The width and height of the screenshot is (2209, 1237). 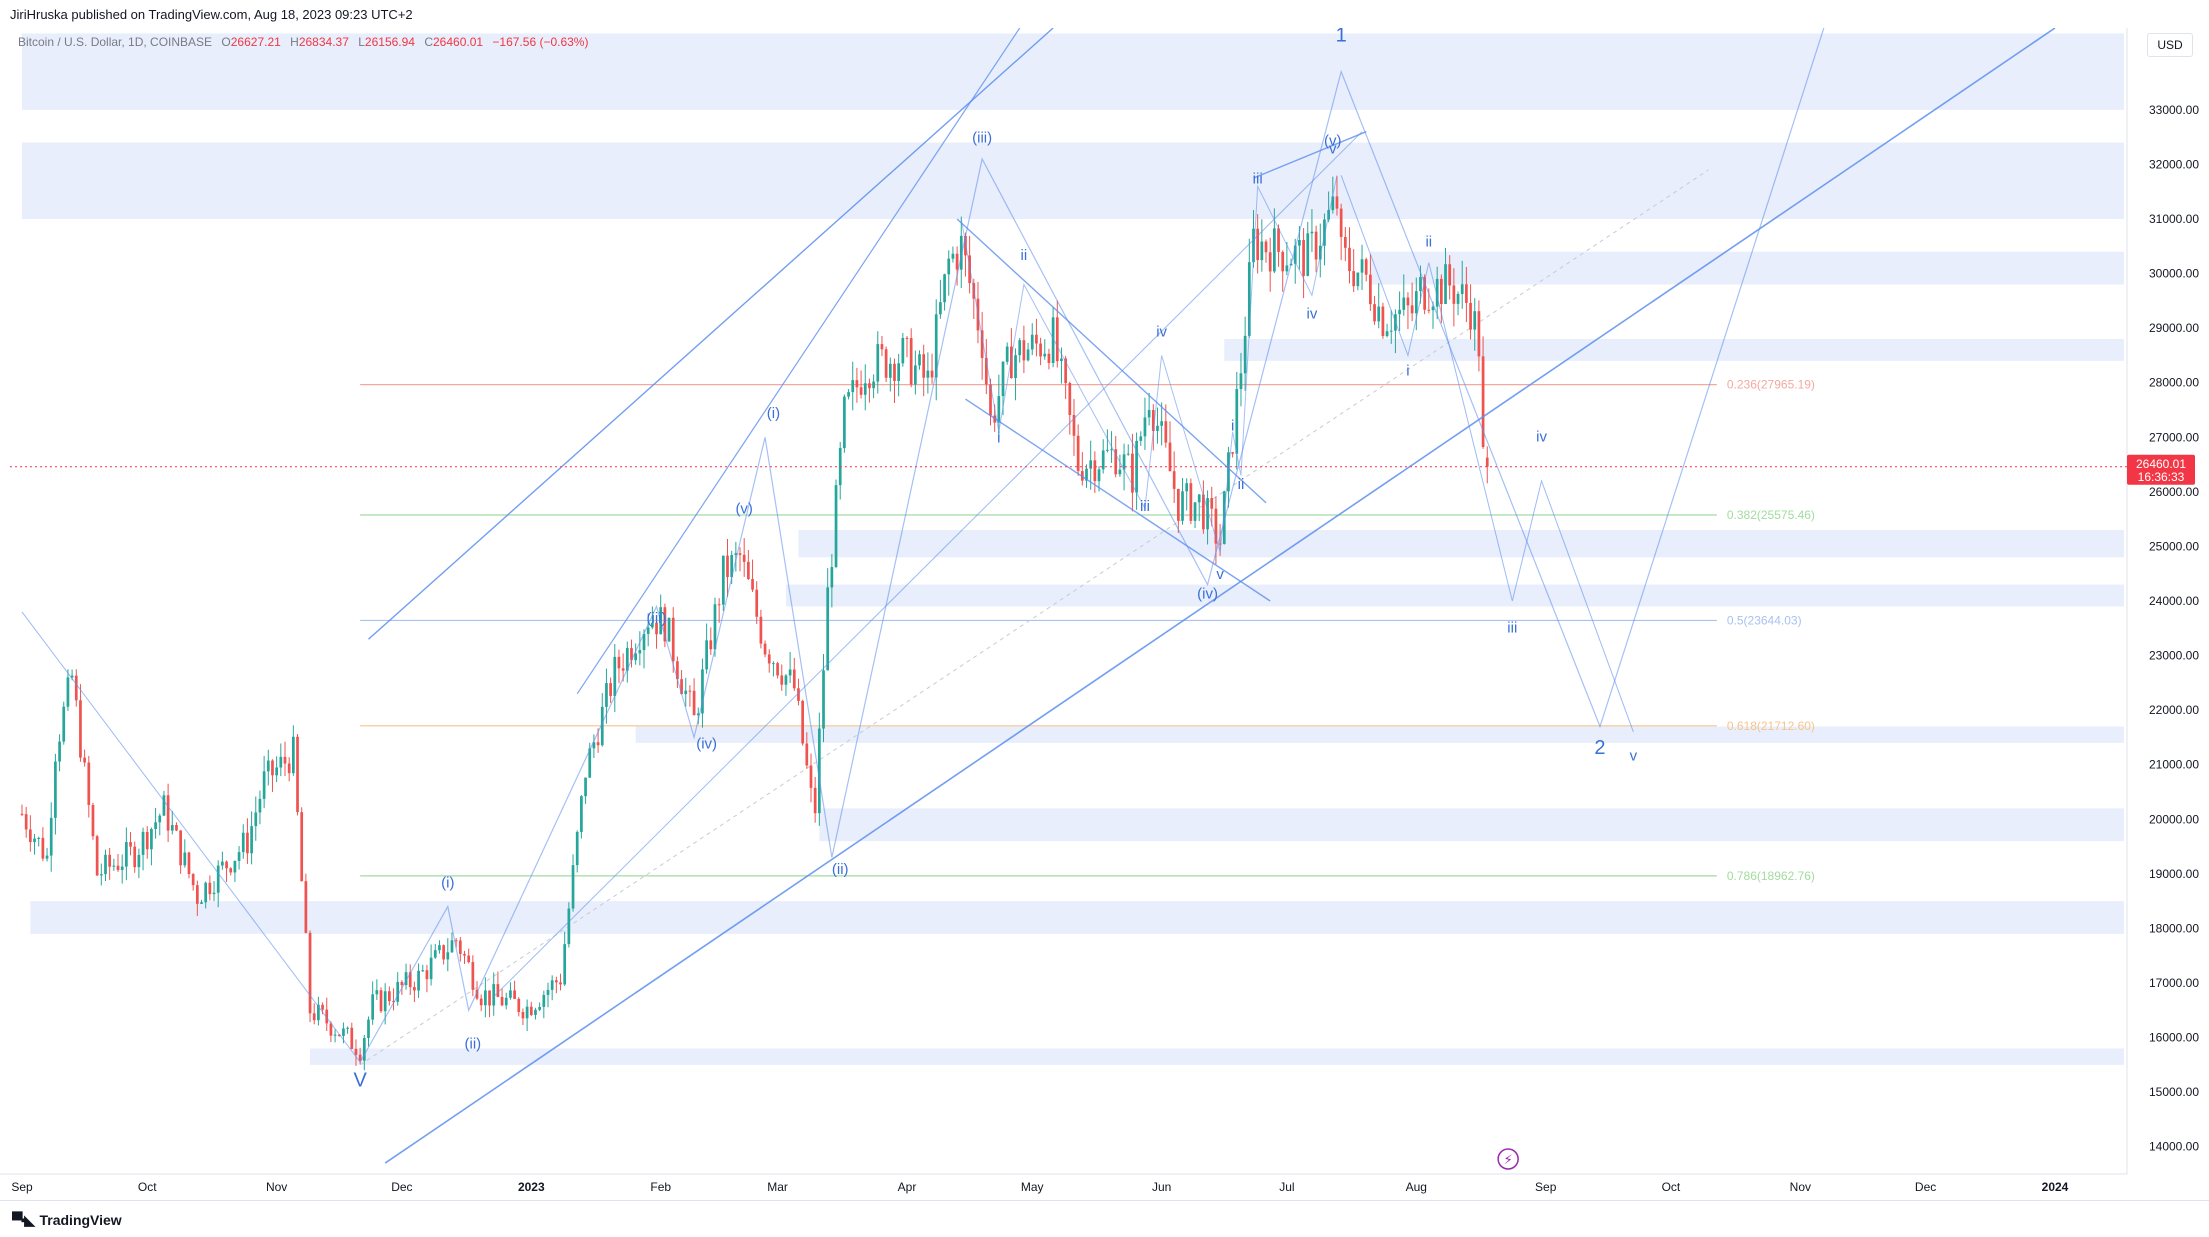 What do you see at coordinates (798, 361) in the screenshot?
I see `channel-inner-line` at bounding box center [798, 361].